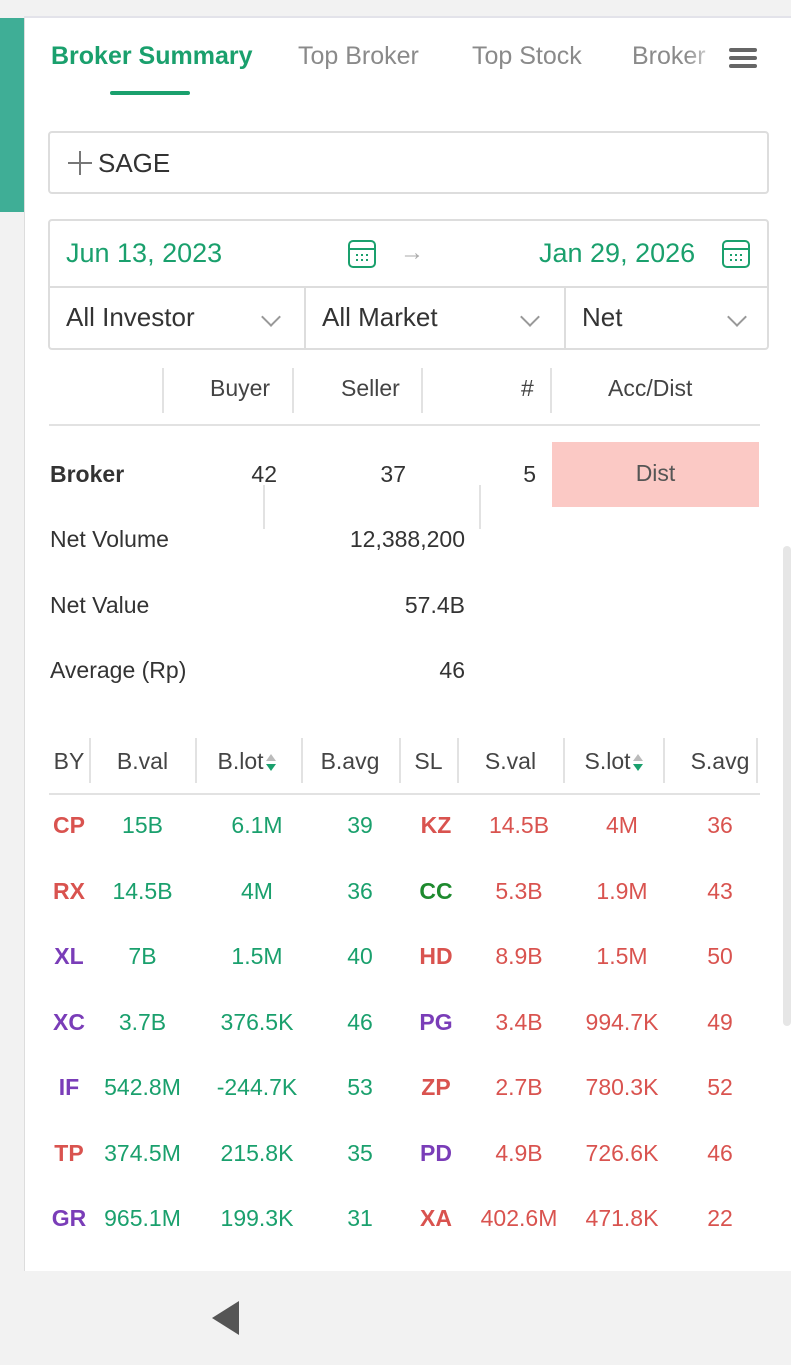  What do you see at coordinates (720, 761) in the screenshot?
I see `col-header-savg: S.avg` at bounding box center [720, 761].